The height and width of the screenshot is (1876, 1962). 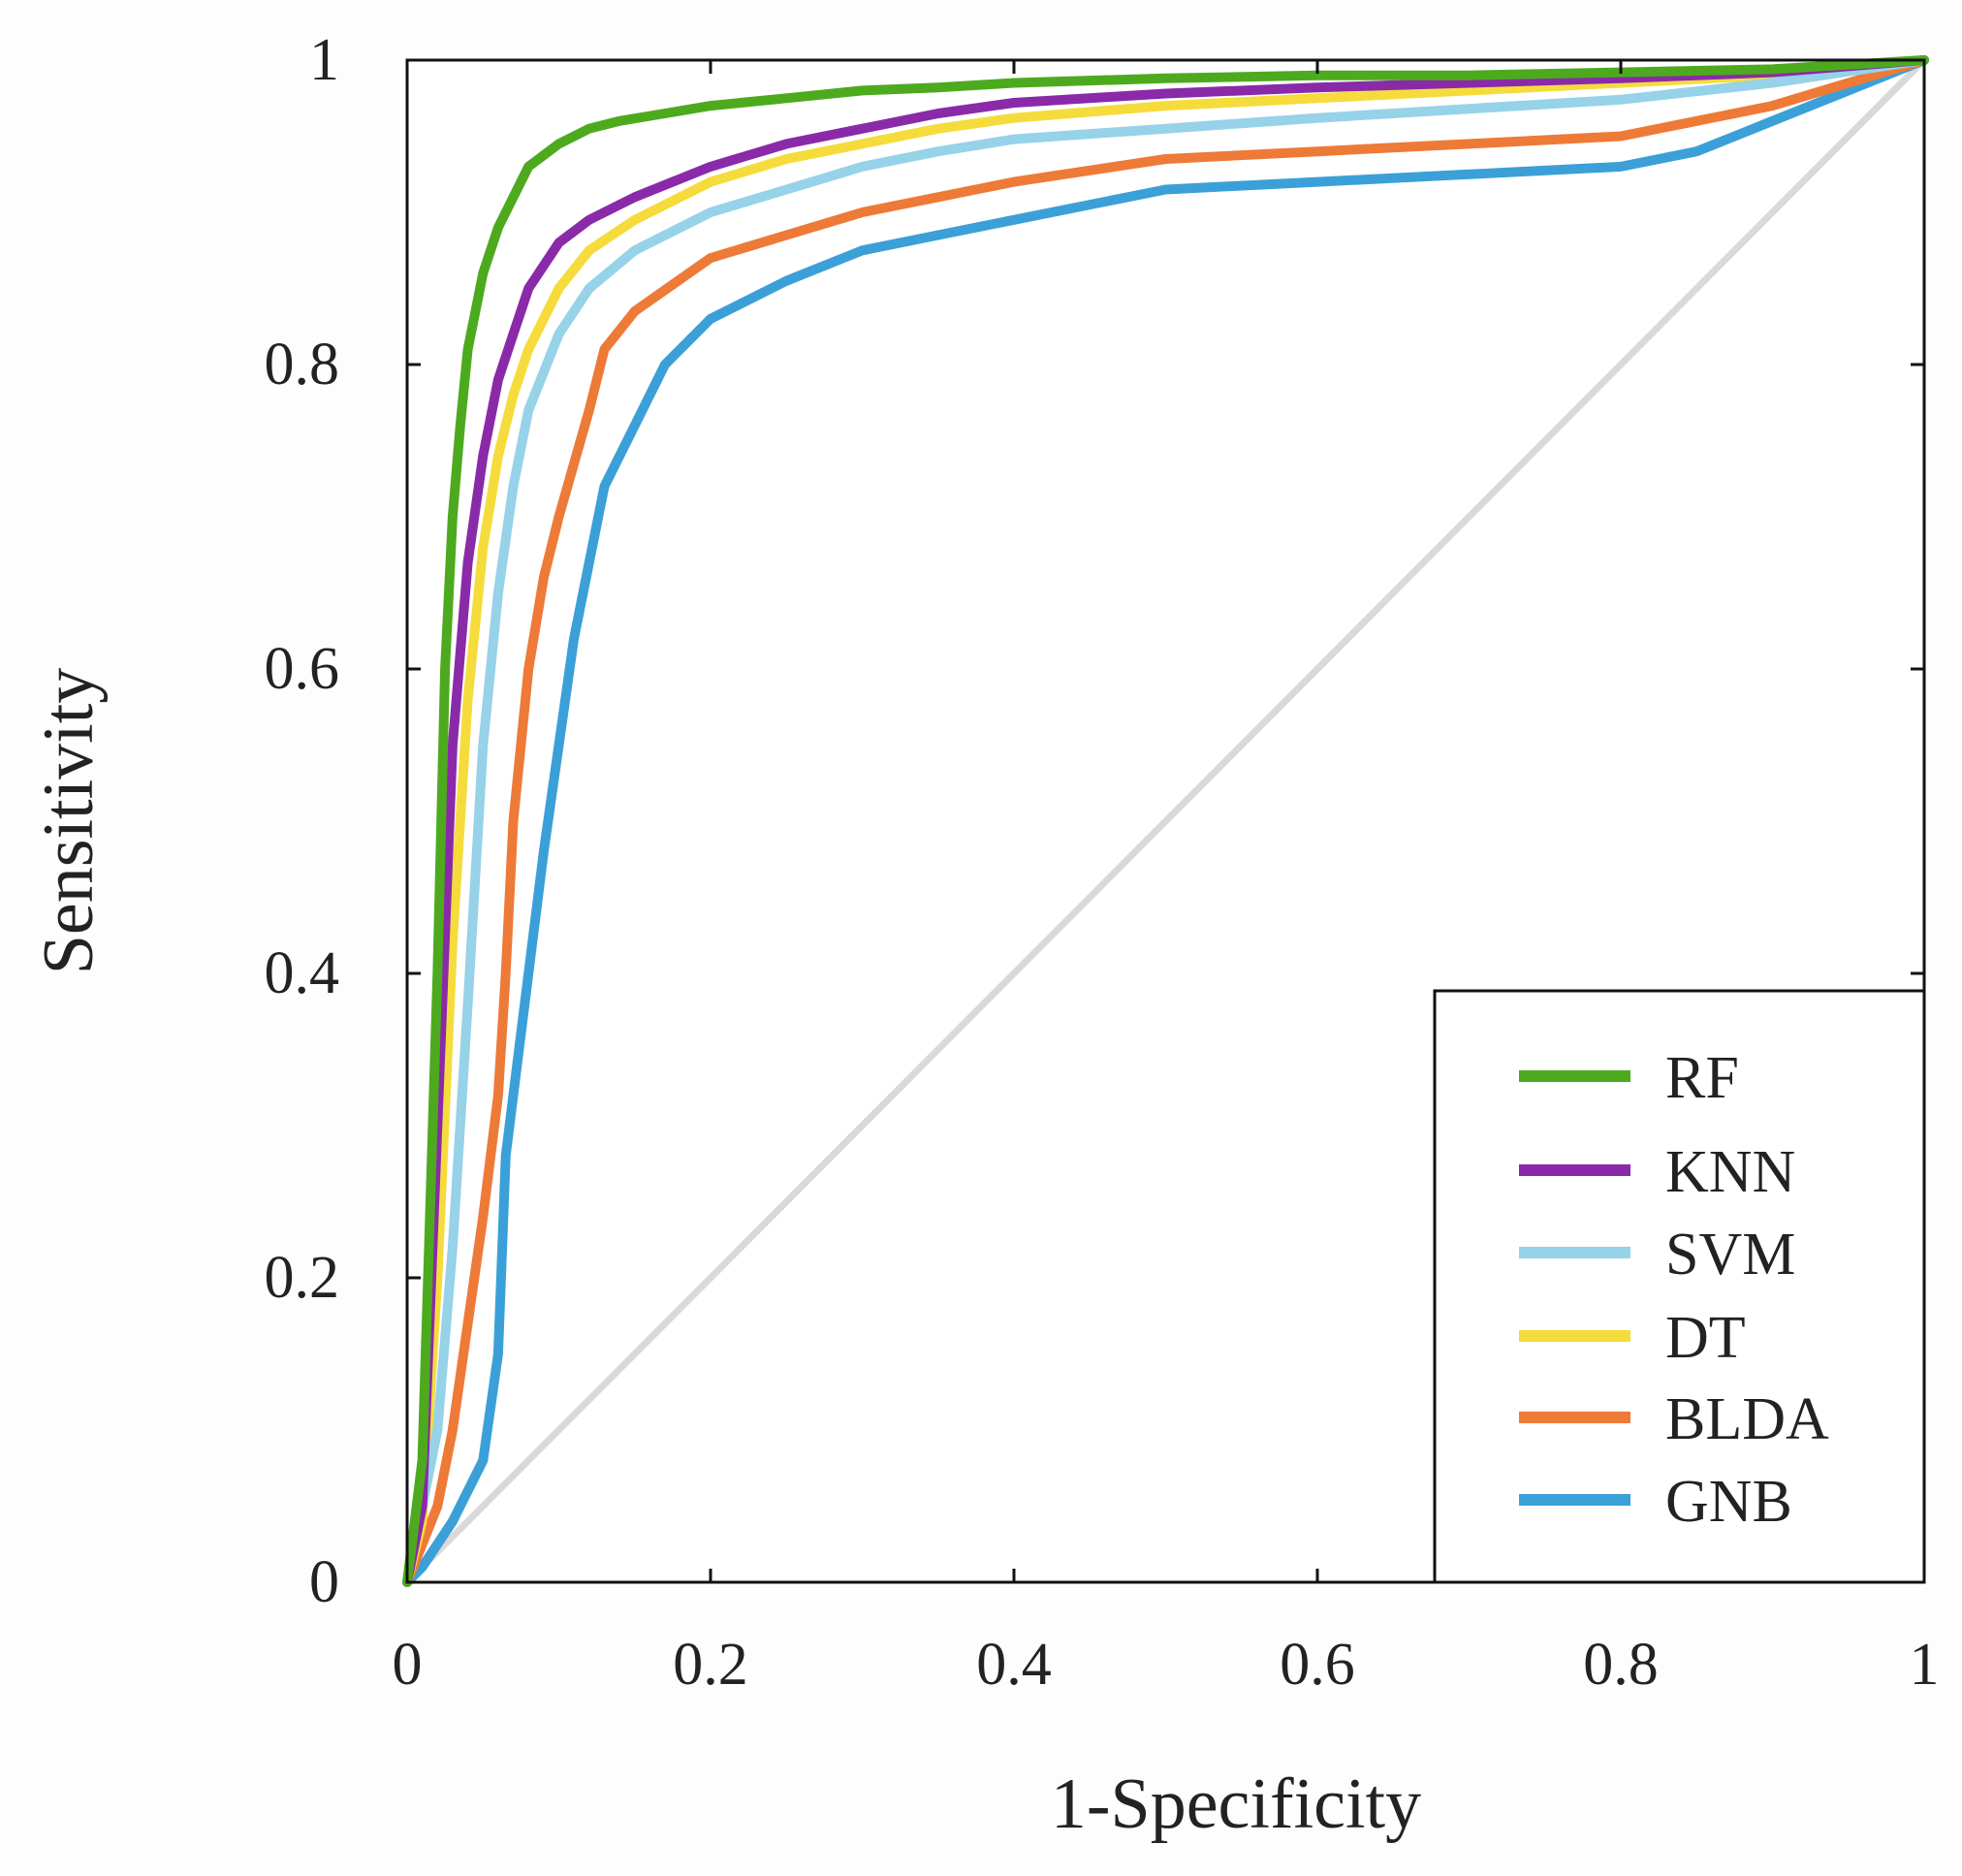 I want to click on x-tick-label: 0.2, so click(x=710, y=1665).